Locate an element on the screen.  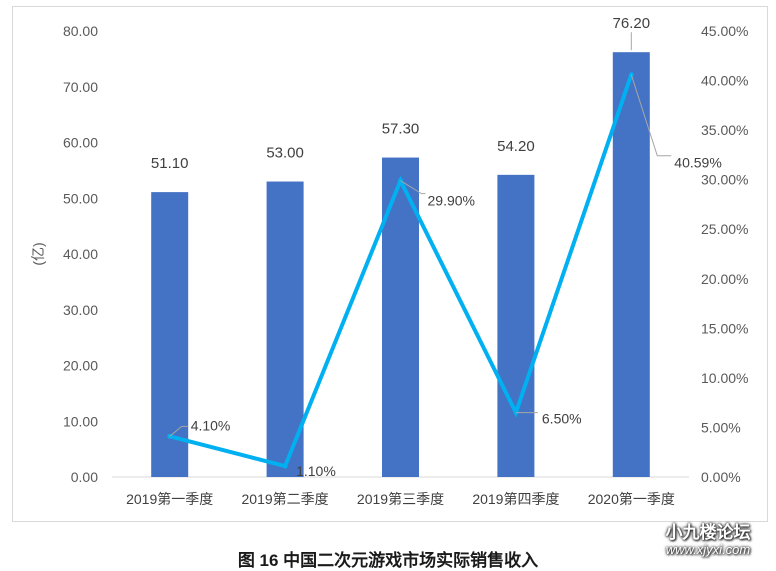
x-axis-category-label: 2019第四季度 is located at coordinates (515, 499).